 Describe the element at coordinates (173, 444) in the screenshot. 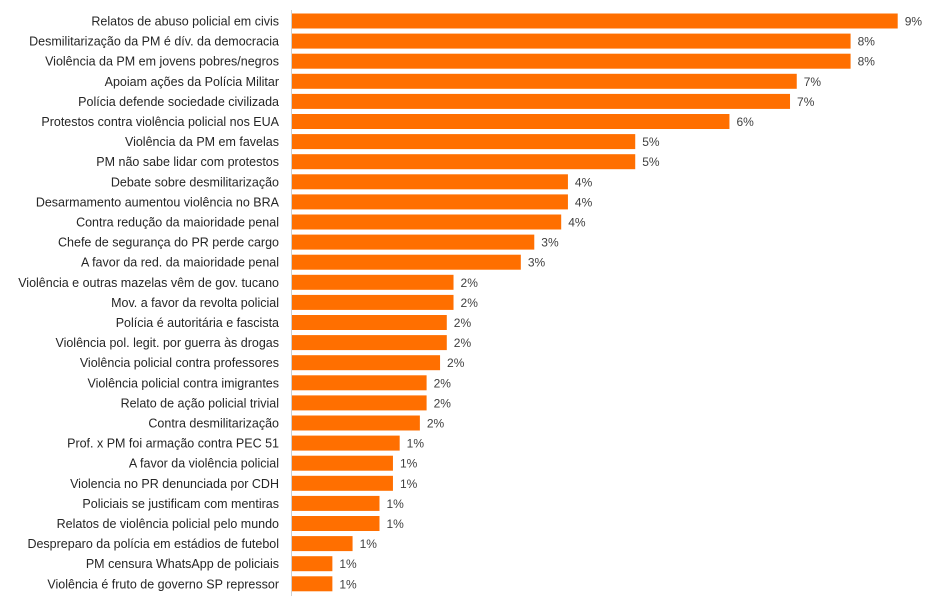

I see `category-label: Prof. x PM foi armação contra PEC 51` at that location.